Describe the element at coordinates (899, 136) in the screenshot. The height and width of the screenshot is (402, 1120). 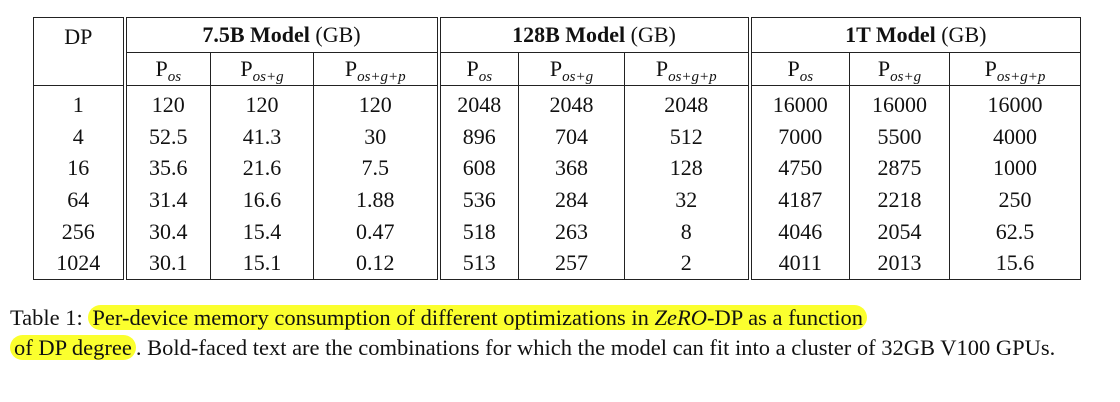
I see `memory-value-cell: 5500` at that location.